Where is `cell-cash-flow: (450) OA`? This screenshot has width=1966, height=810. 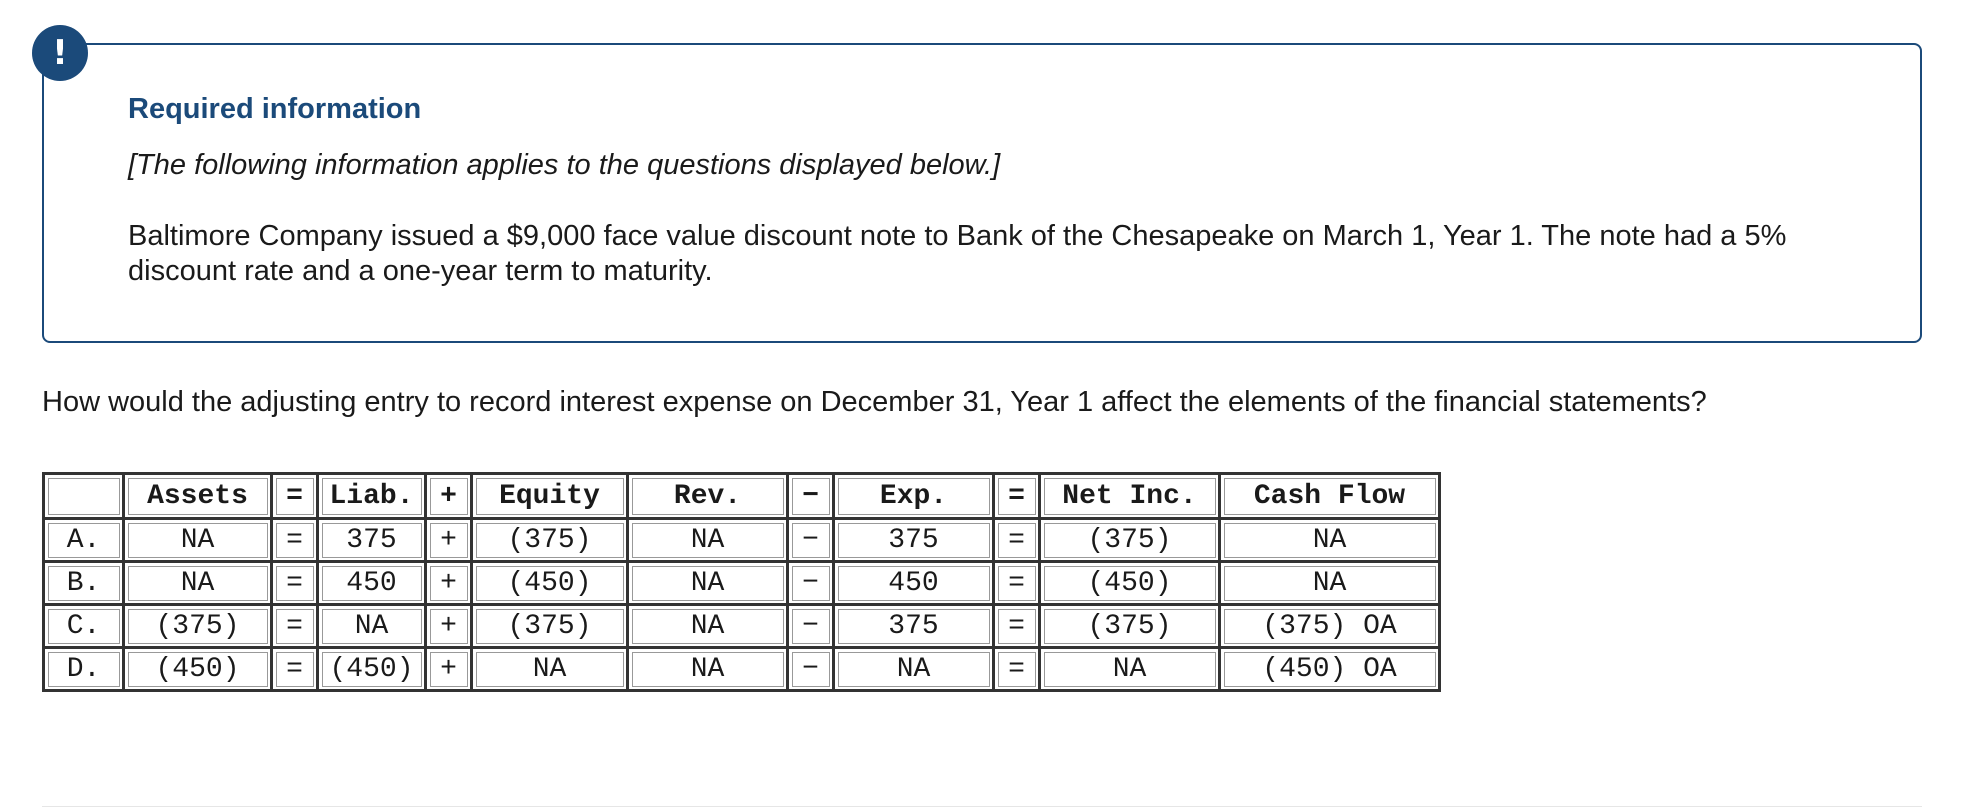
cell-cash-flow: (450) OA is located at coordinates (1329, 669).